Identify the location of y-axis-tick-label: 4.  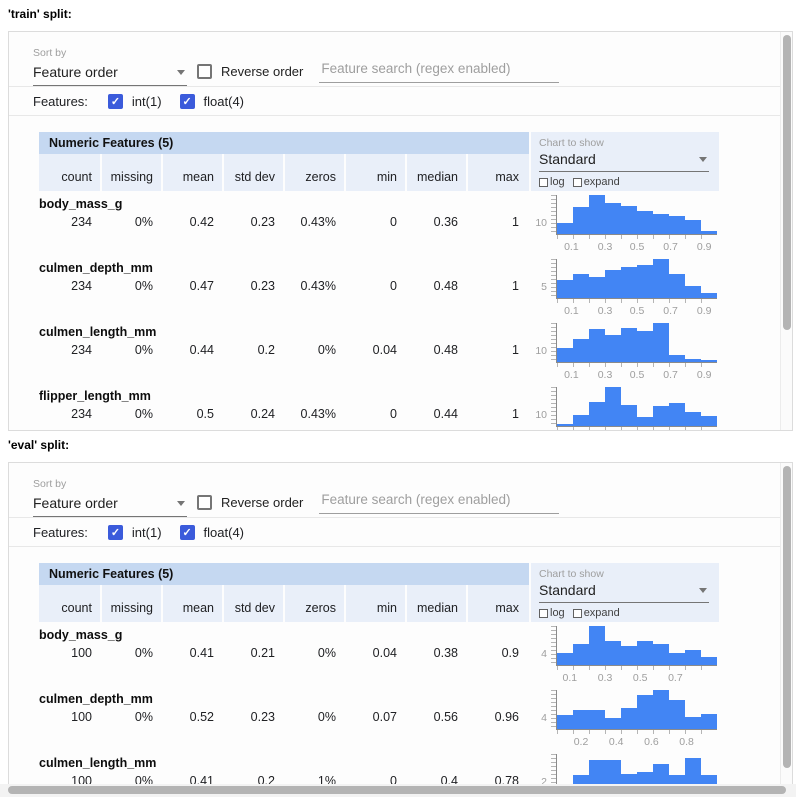
(544, 718).